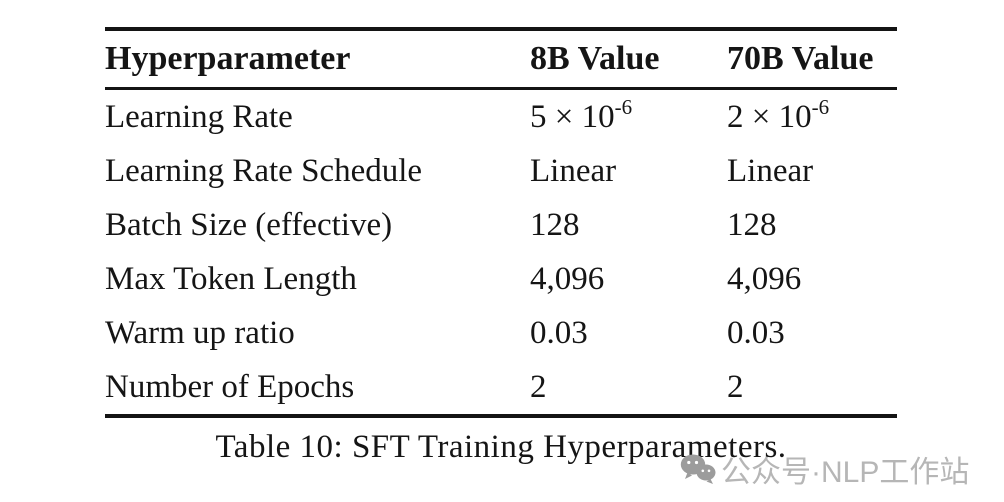 This screenshot has width=1004, height=502. I want to click on cell-8b-value: 5 × 10-6, so click(628, 116).